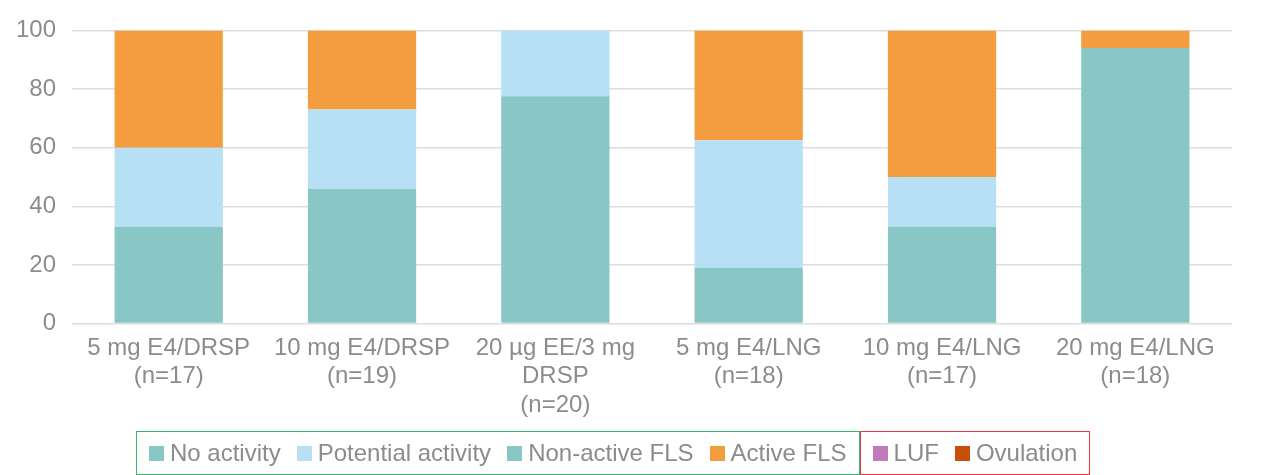  I want to click on legend-label: No activity, so click(225, 453).